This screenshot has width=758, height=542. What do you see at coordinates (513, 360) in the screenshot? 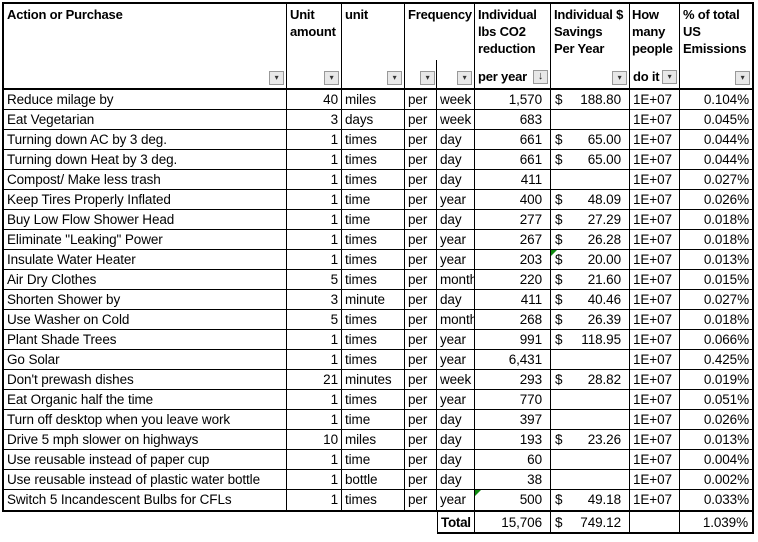
I see `cell-co2: 6,431` at bounding box center [513, 360].